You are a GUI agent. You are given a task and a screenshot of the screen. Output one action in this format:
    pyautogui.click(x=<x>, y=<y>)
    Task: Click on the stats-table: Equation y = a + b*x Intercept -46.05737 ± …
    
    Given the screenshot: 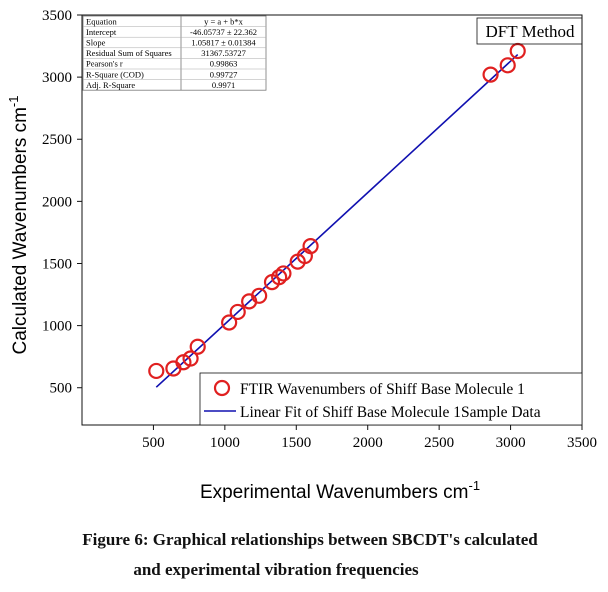 What is the action you would take?
    pyautogui.click(x=174, y=53)
    